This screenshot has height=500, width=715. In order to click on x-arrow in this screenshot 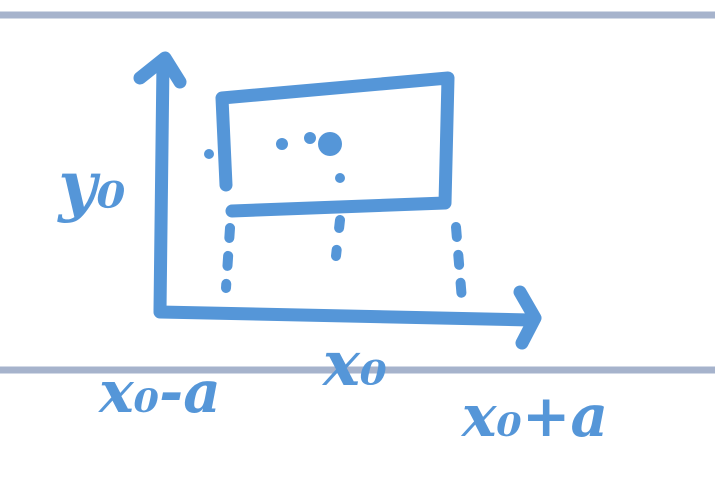, I will do `click(527, 317)`.